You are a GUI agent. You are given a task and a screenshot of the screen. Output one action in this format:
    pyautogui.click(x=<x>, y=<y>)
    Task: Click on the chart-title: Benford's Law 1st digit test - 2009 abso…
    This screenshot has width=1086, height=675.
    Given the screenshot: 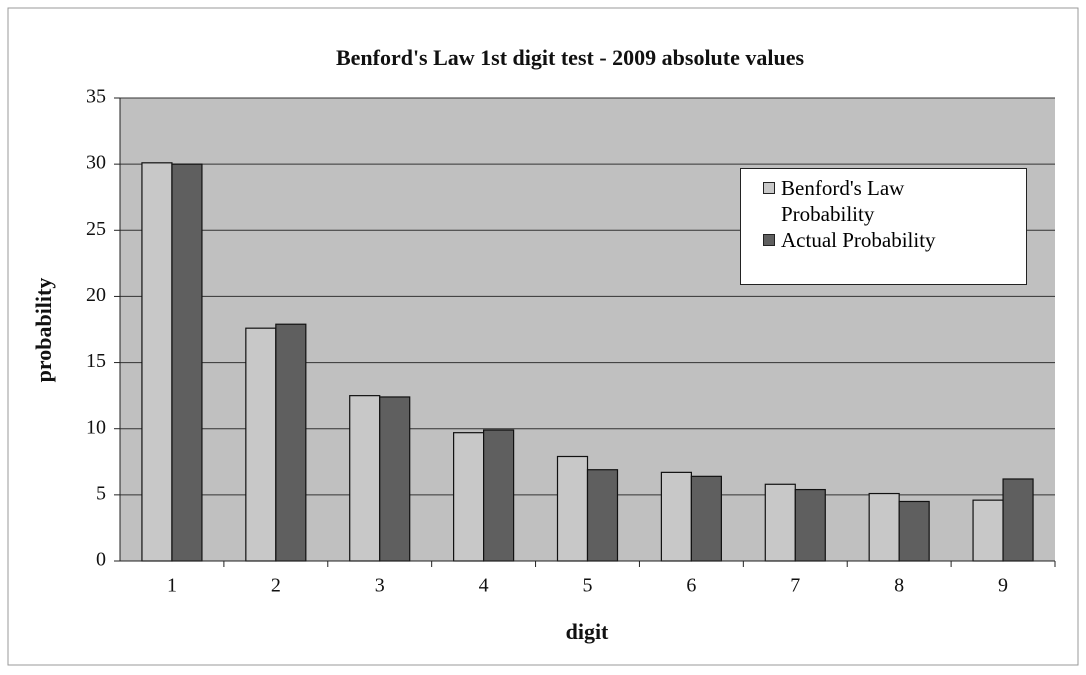 What is the action you would take?
    pyautogui.click(x=570, y=57)
    